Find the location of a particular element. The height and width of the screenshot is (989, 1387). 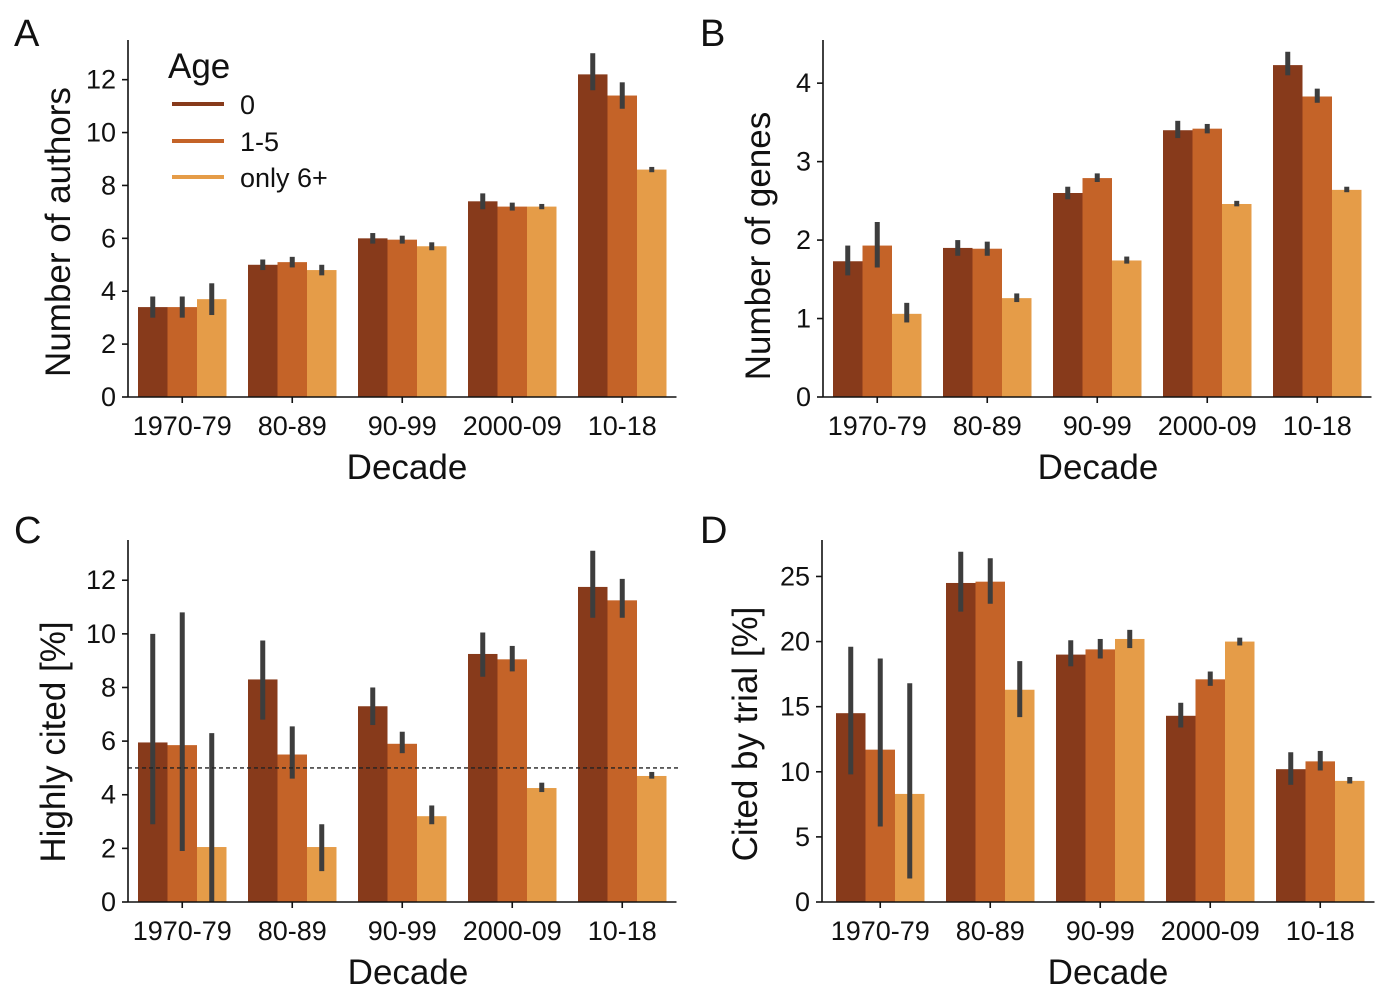

y-tick-label: 5 is located at coordinates (802, 837).